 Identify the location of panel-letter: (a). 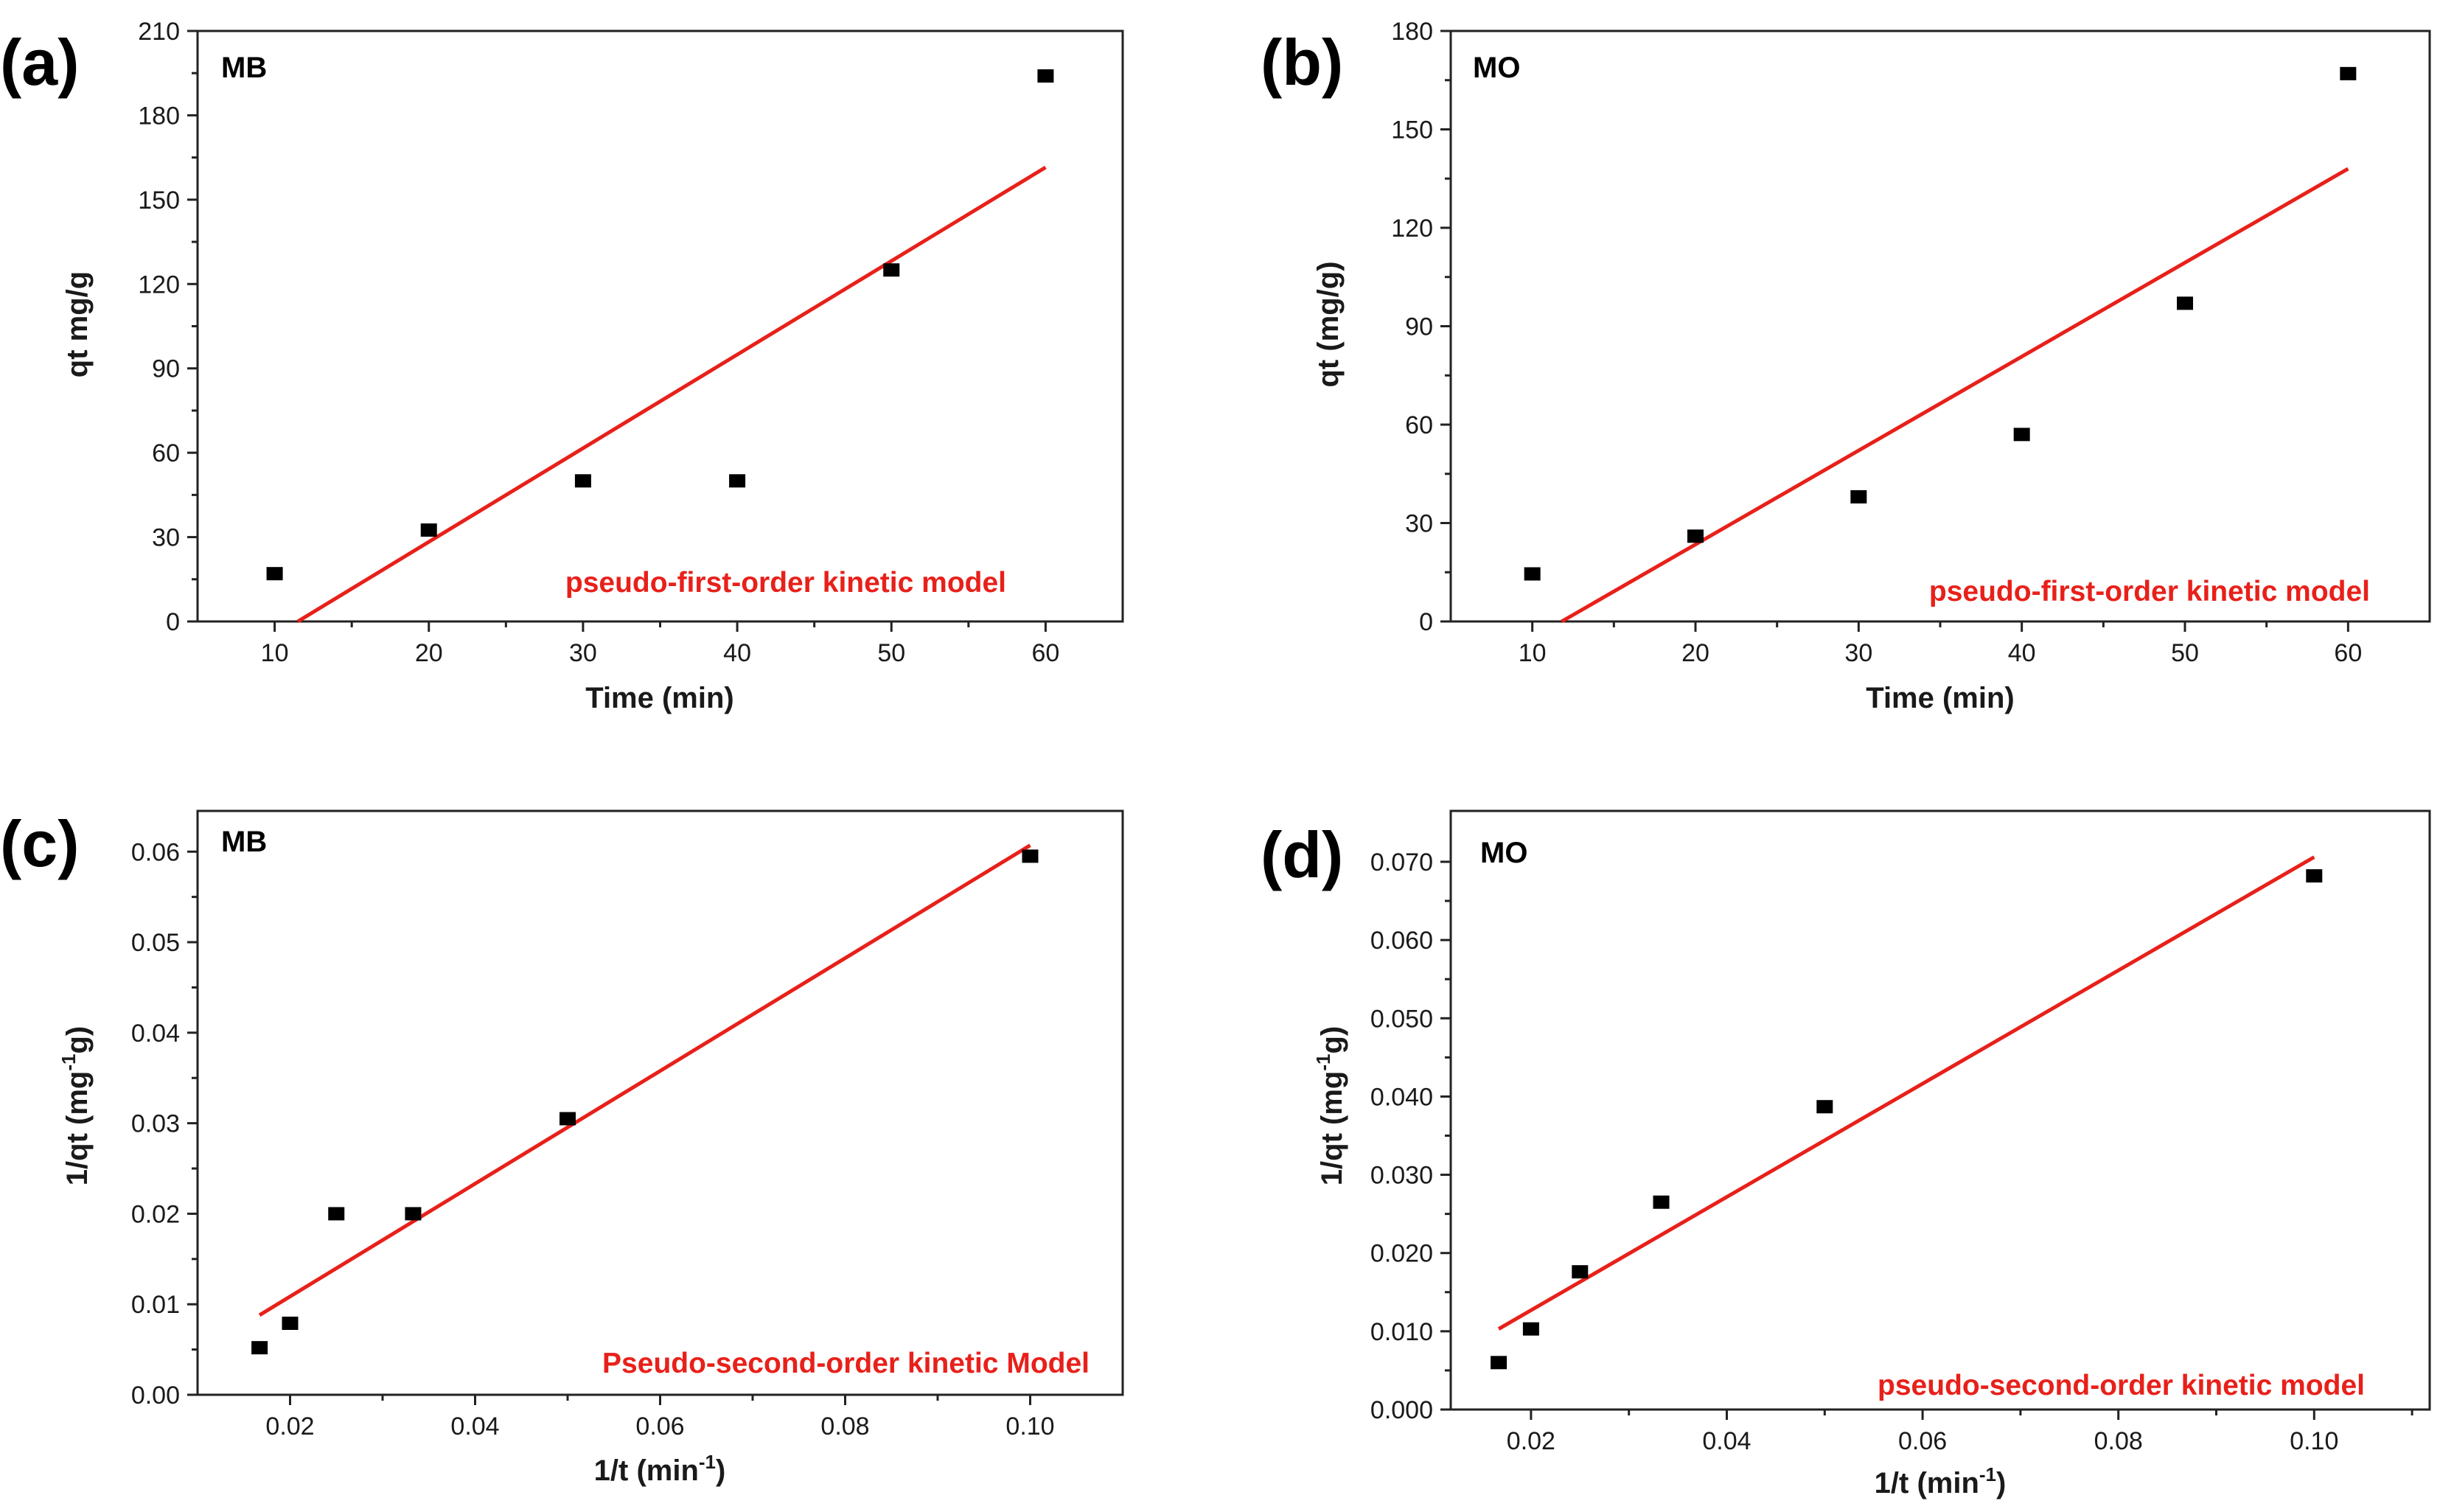
(40, 62).